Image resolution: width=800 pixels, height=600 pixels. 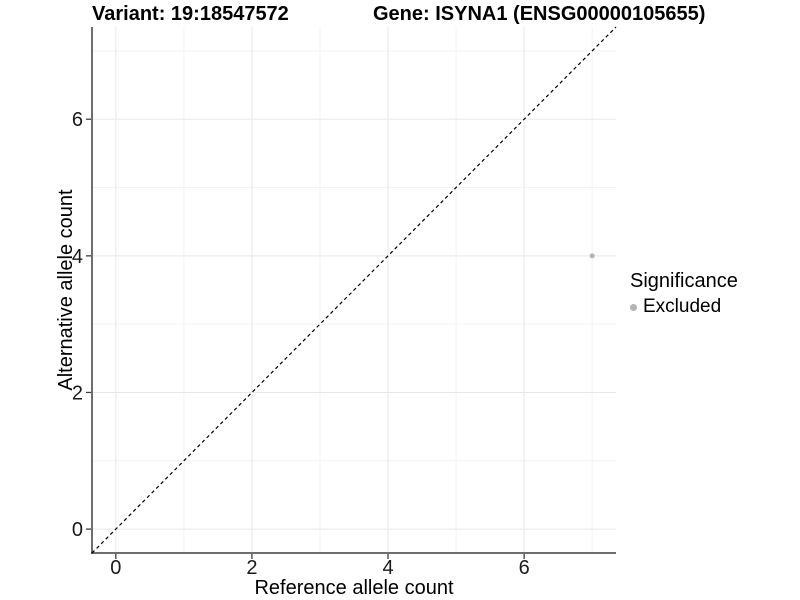 What do you see at coordinates (77, 120) in the screenshot?
I see `y-tick-label: 6` at bounding box center [77, 120].